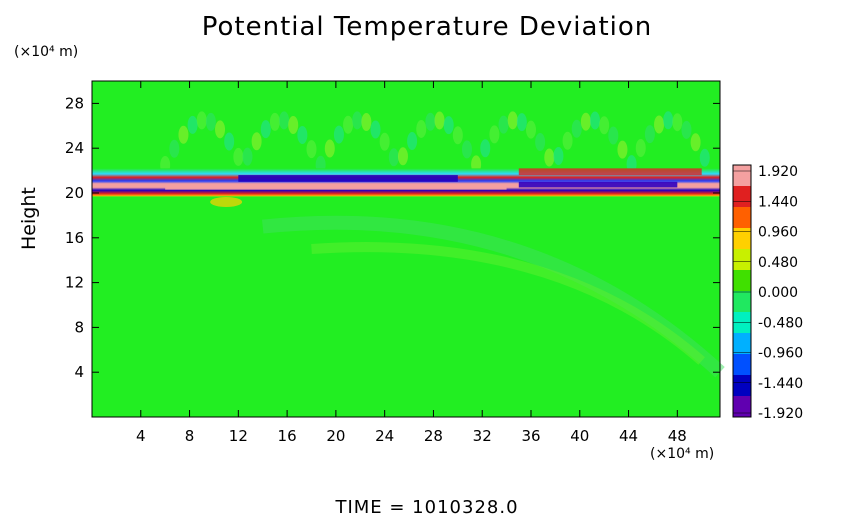 The height and width of the screenshot is (519, 854). I want to click on colorbar-label: -1.440, so click(780, 384).